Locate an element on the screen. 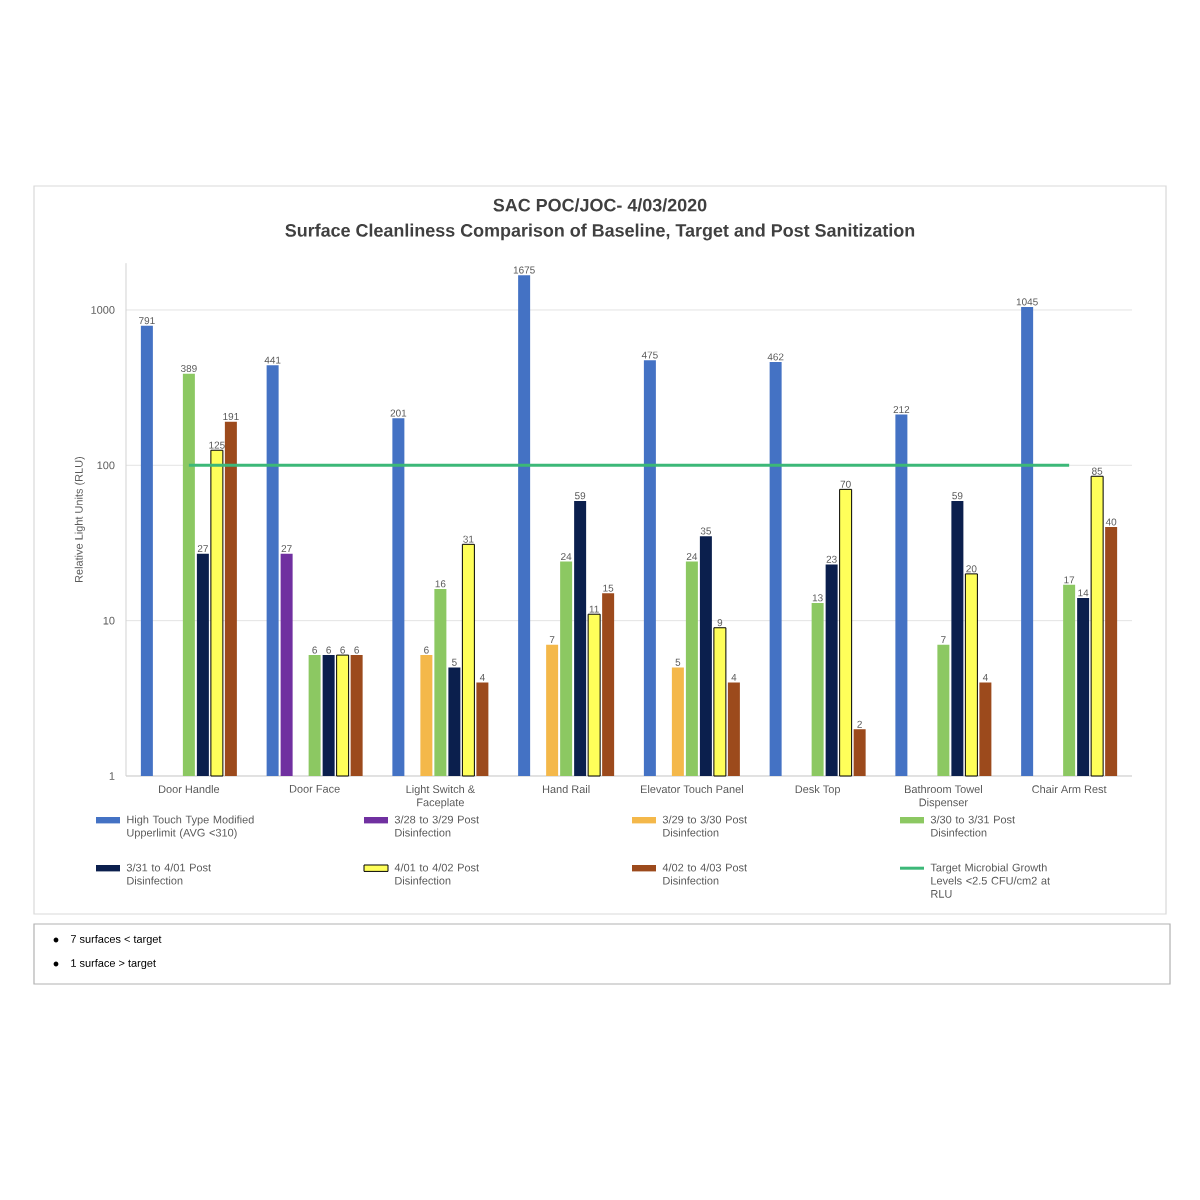  chart-subtitle: Surface Cleanliness Comparison of Baseline, Target and Post Sanitization is located at coordinates (600, 232).